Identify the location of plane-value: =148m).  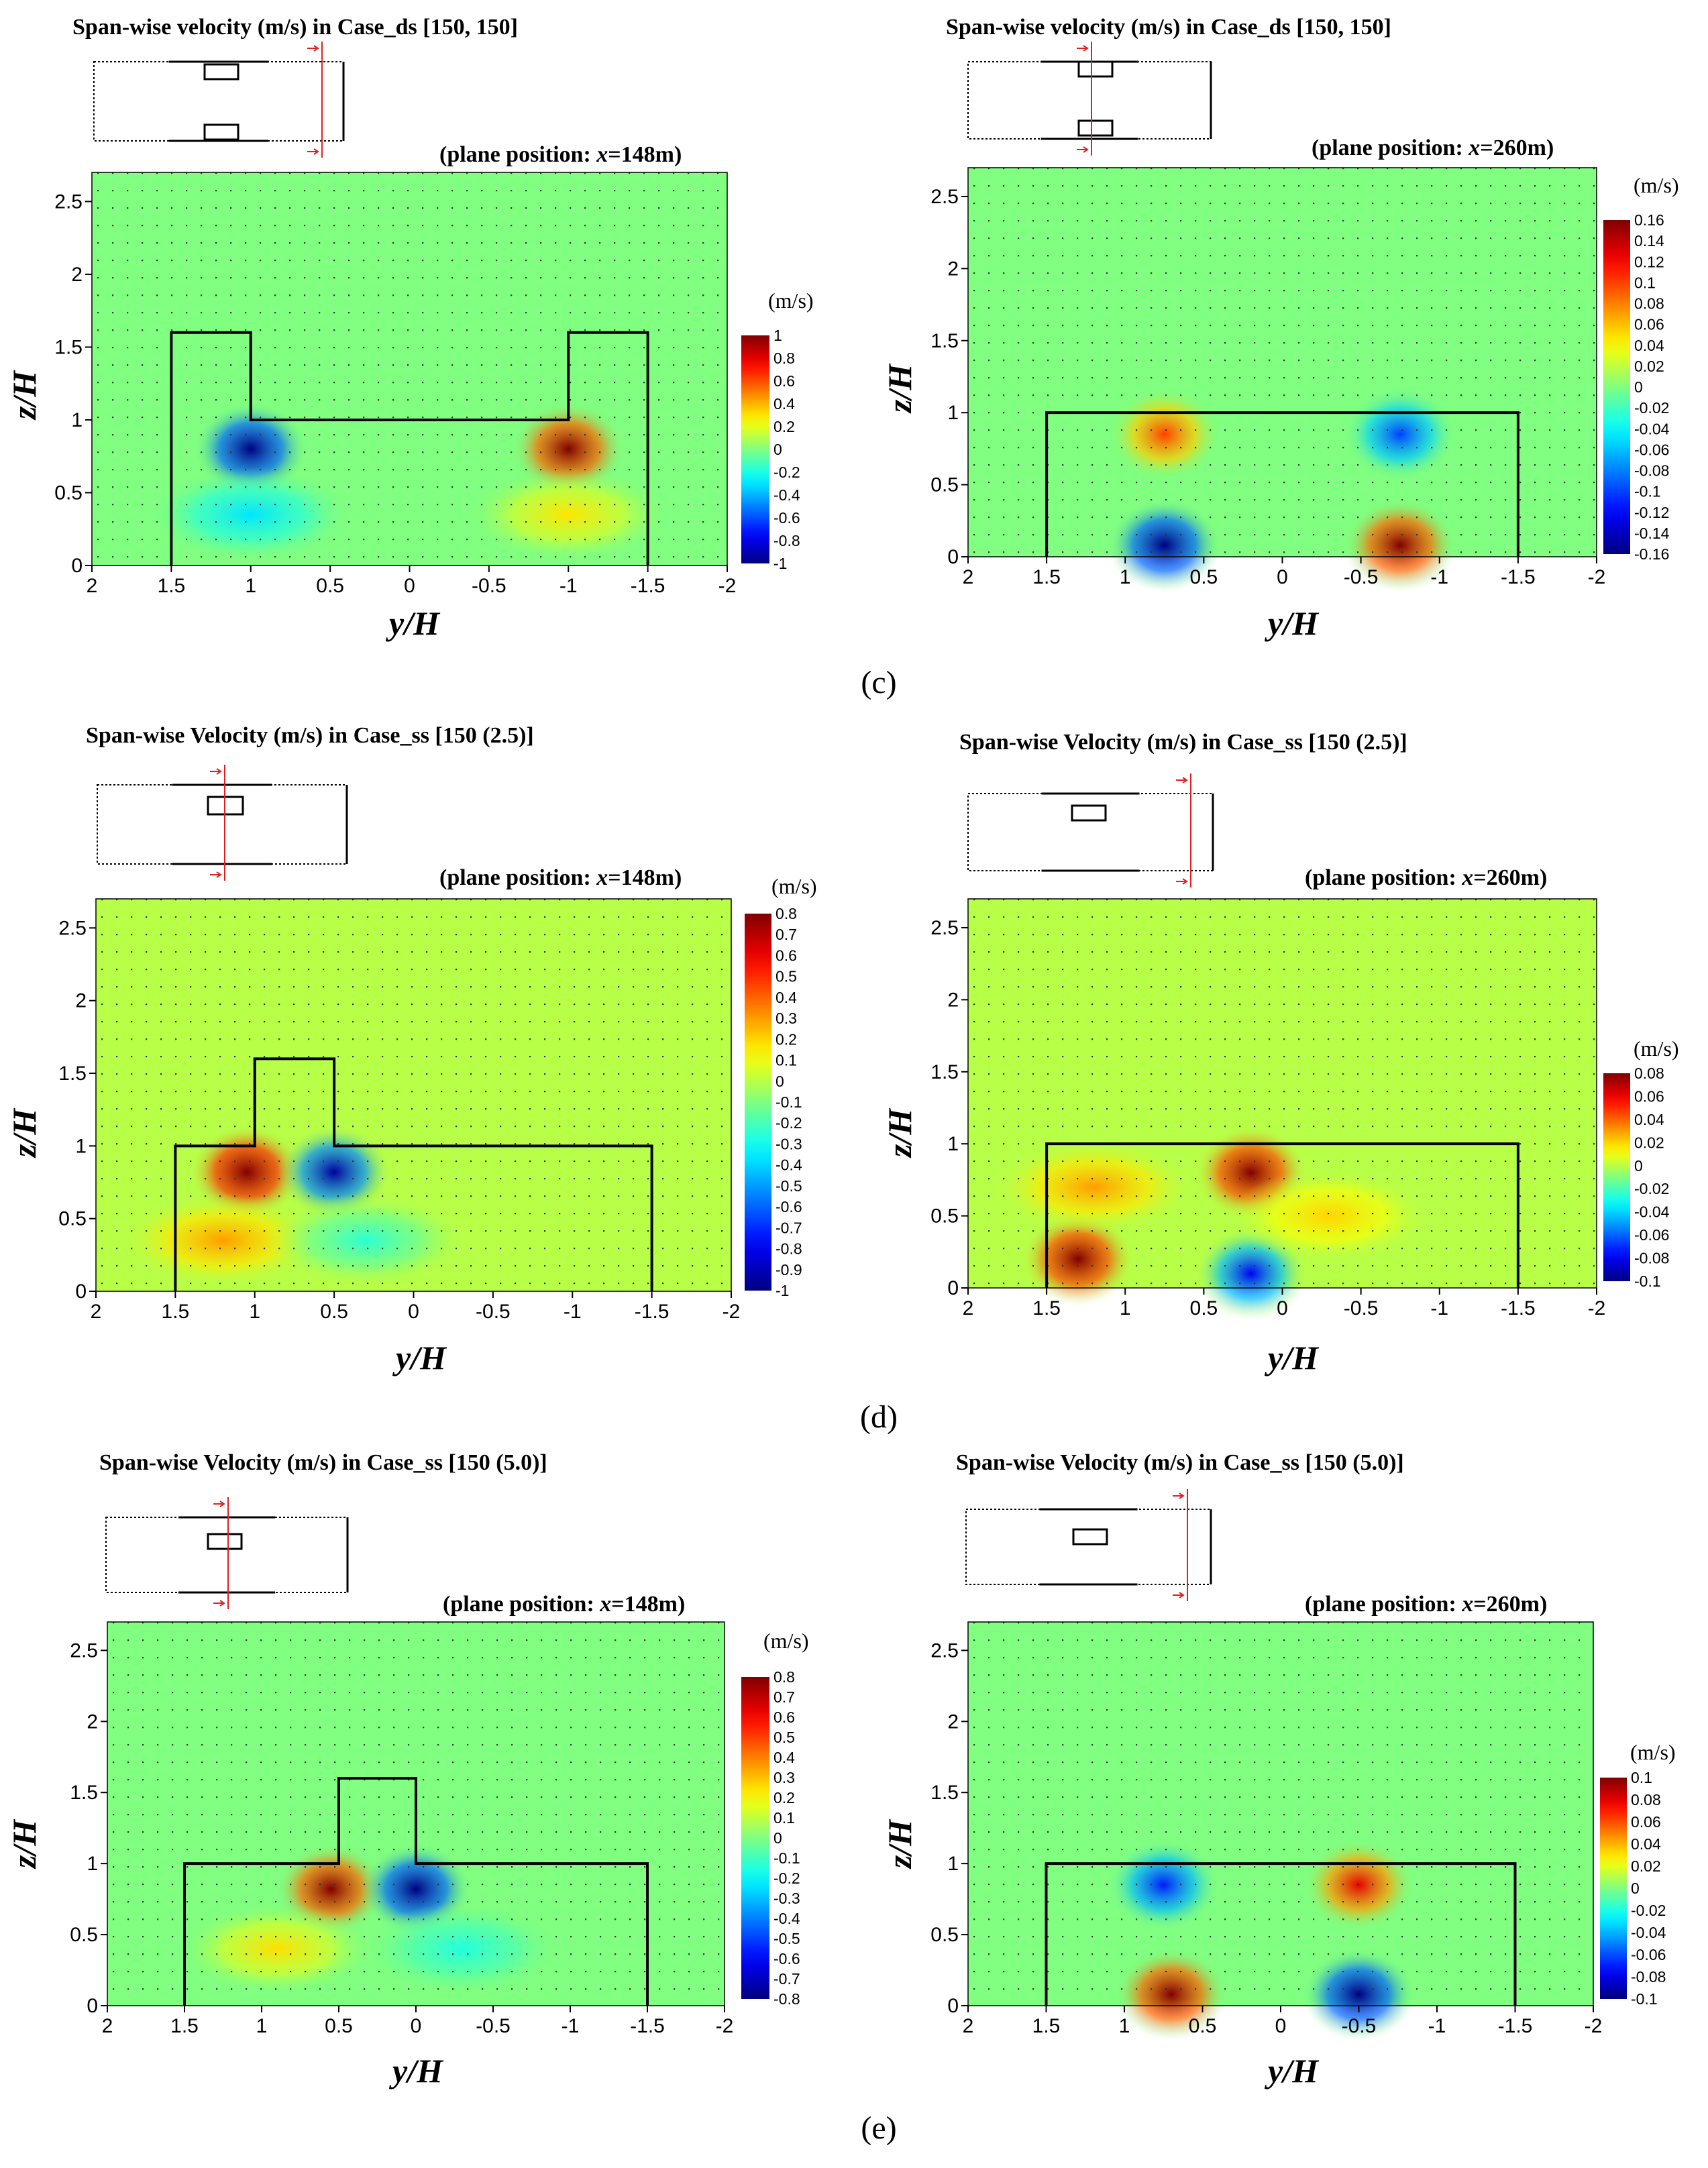
(645, 878).